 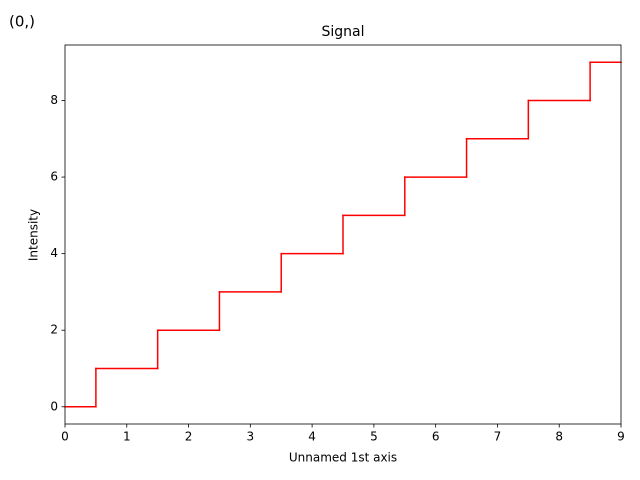 I want to click on y-tick-label: 4, so click(x=54, y=253).